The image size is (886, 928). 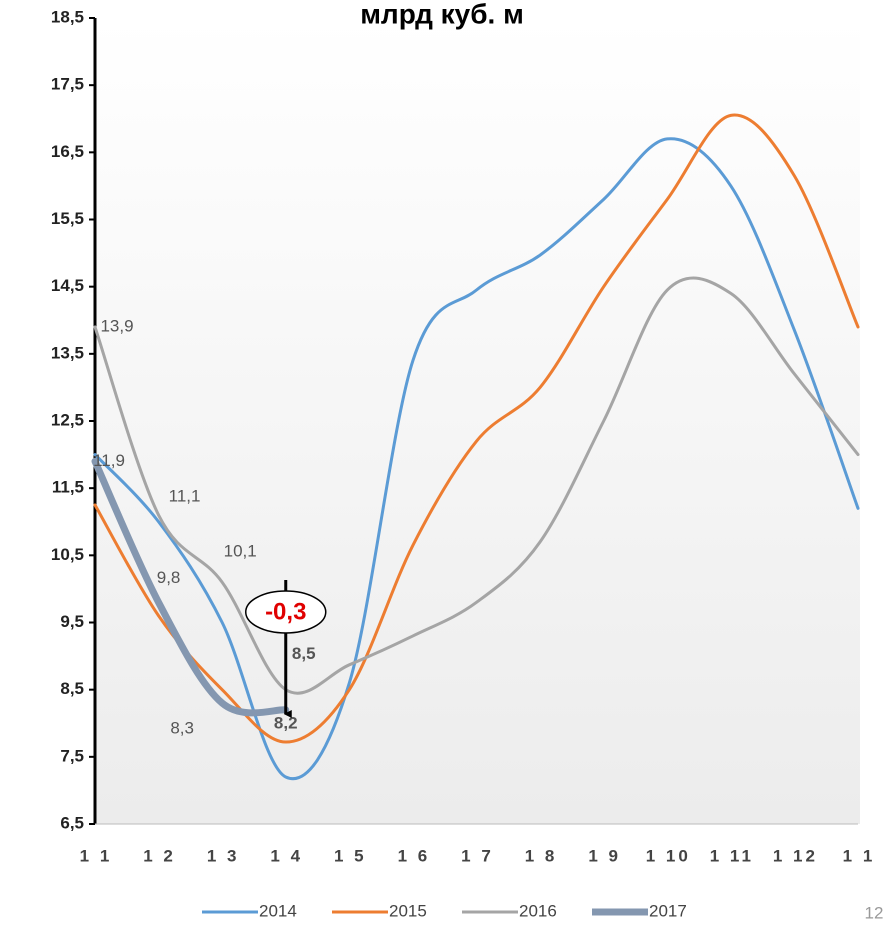 What do you see at coordinates (67, 285) in the screenshot?
I see `y-tick-label: 14,5` at bounding box center [67, 285].